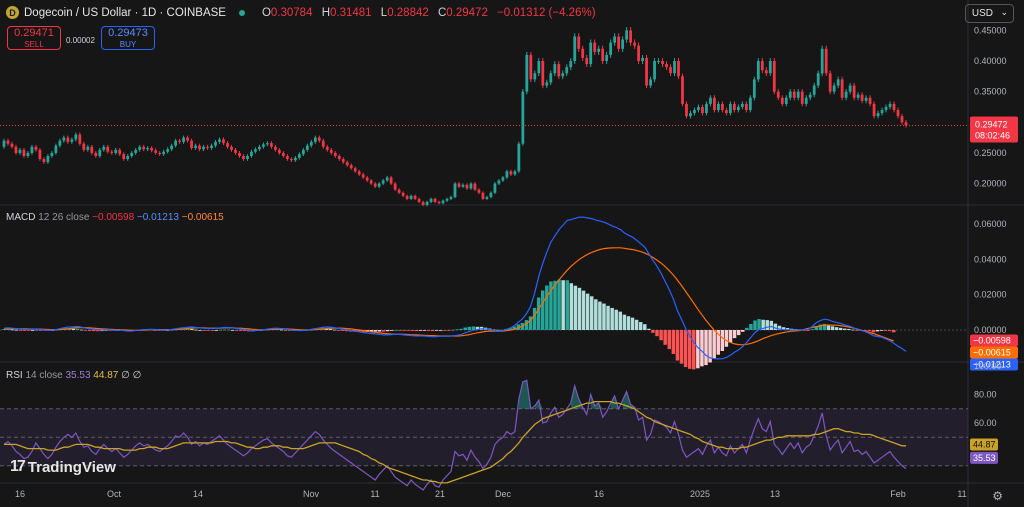 This screenshot has width=1024, height=507. What do you see at coordinates (985, 395) in the screenshot?
I see `rsi-tick-label: 80.00` at bounding box center [985, 395].